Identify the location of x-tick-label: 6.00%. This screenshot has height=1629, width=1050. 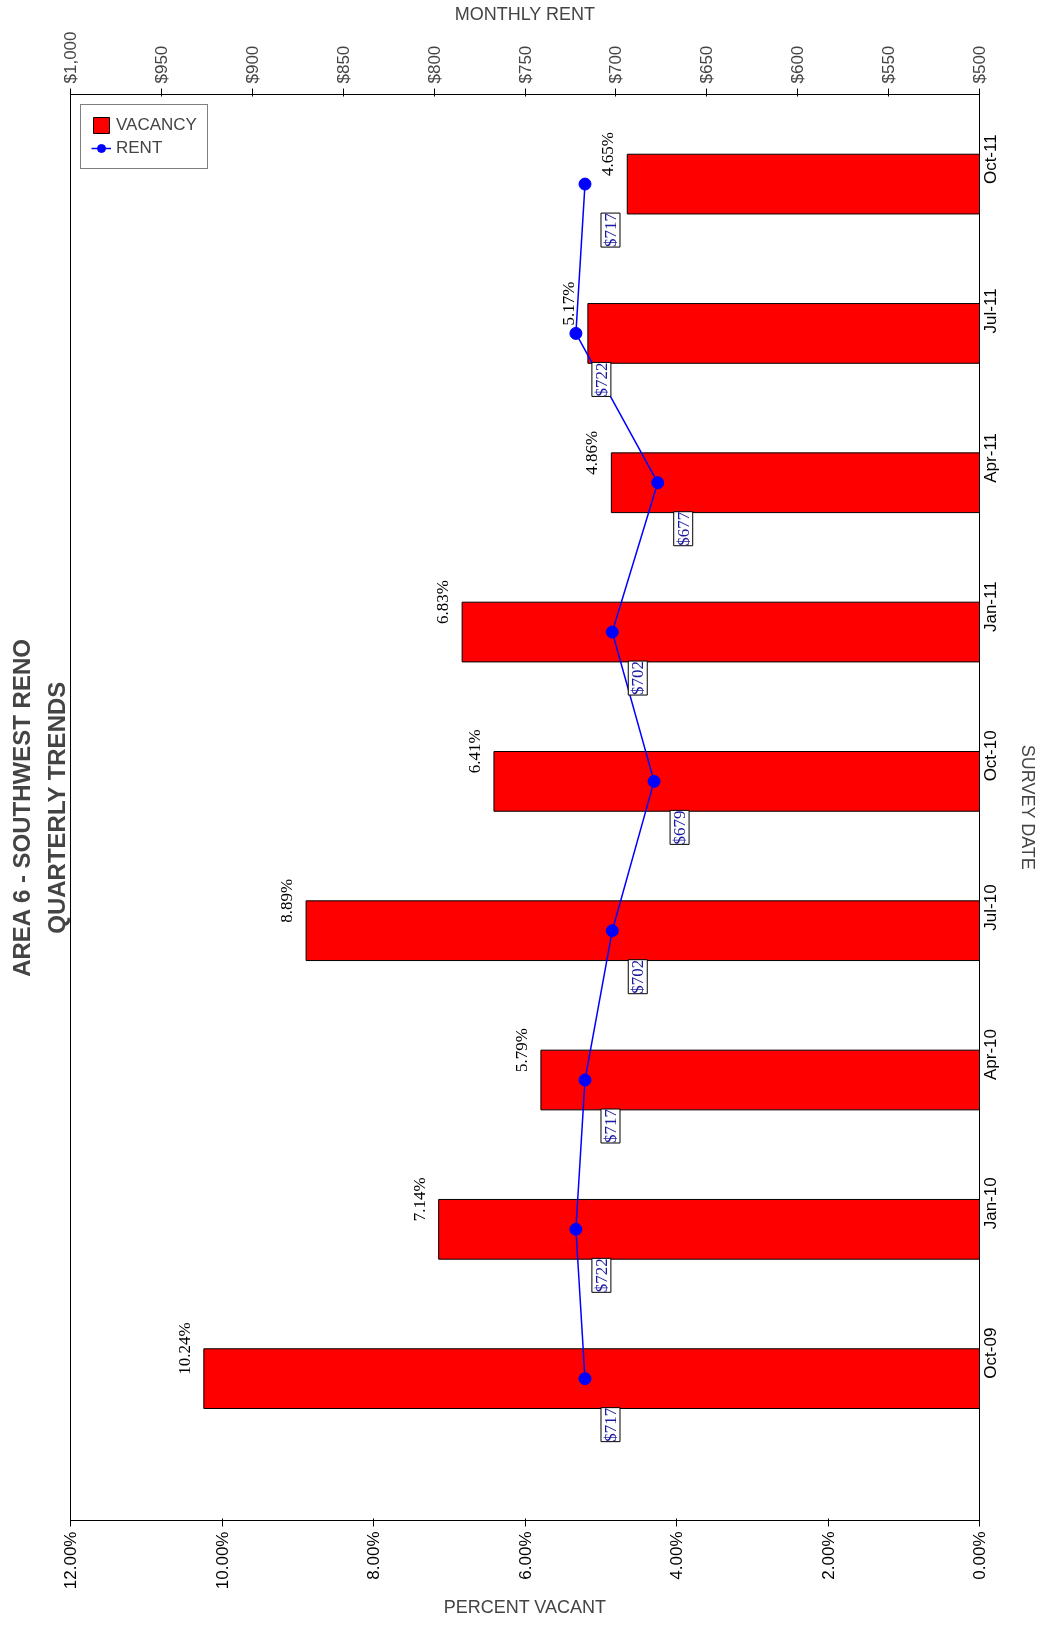
(525, 1555).